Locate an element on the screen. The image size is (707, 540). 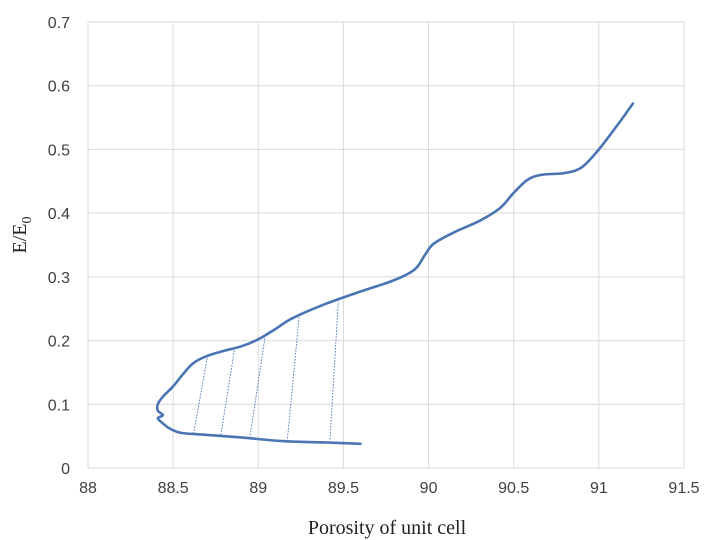
y-axis-title-main: E/E is located at coordinates (20, 239).